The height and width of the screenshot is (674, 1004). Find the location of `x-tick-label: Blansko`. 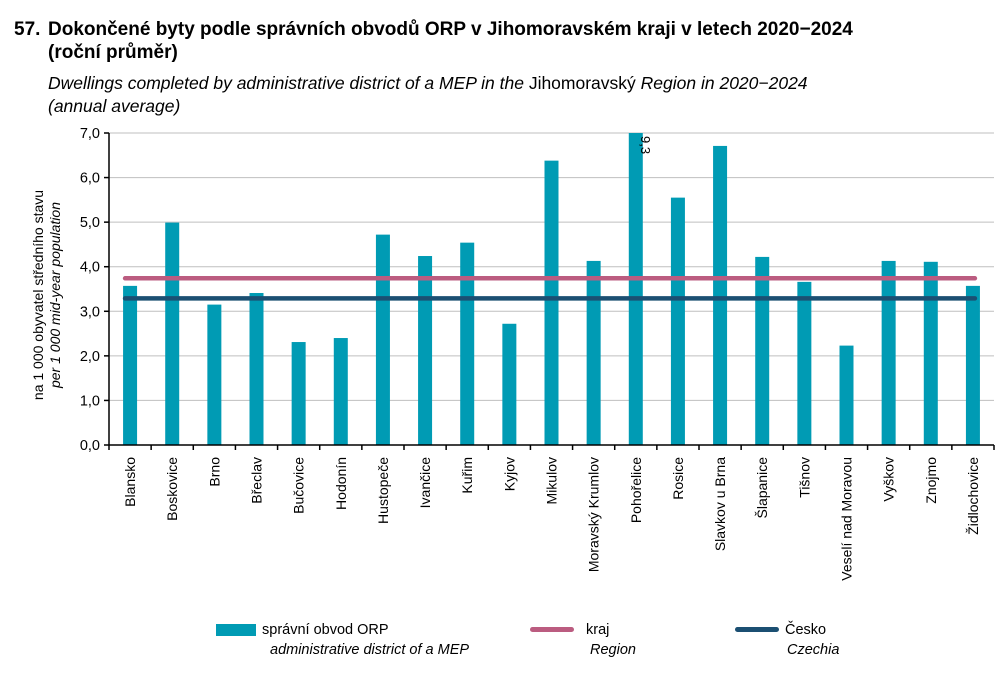

x-tick-label: Blansko is located at coordinates (130, 482).